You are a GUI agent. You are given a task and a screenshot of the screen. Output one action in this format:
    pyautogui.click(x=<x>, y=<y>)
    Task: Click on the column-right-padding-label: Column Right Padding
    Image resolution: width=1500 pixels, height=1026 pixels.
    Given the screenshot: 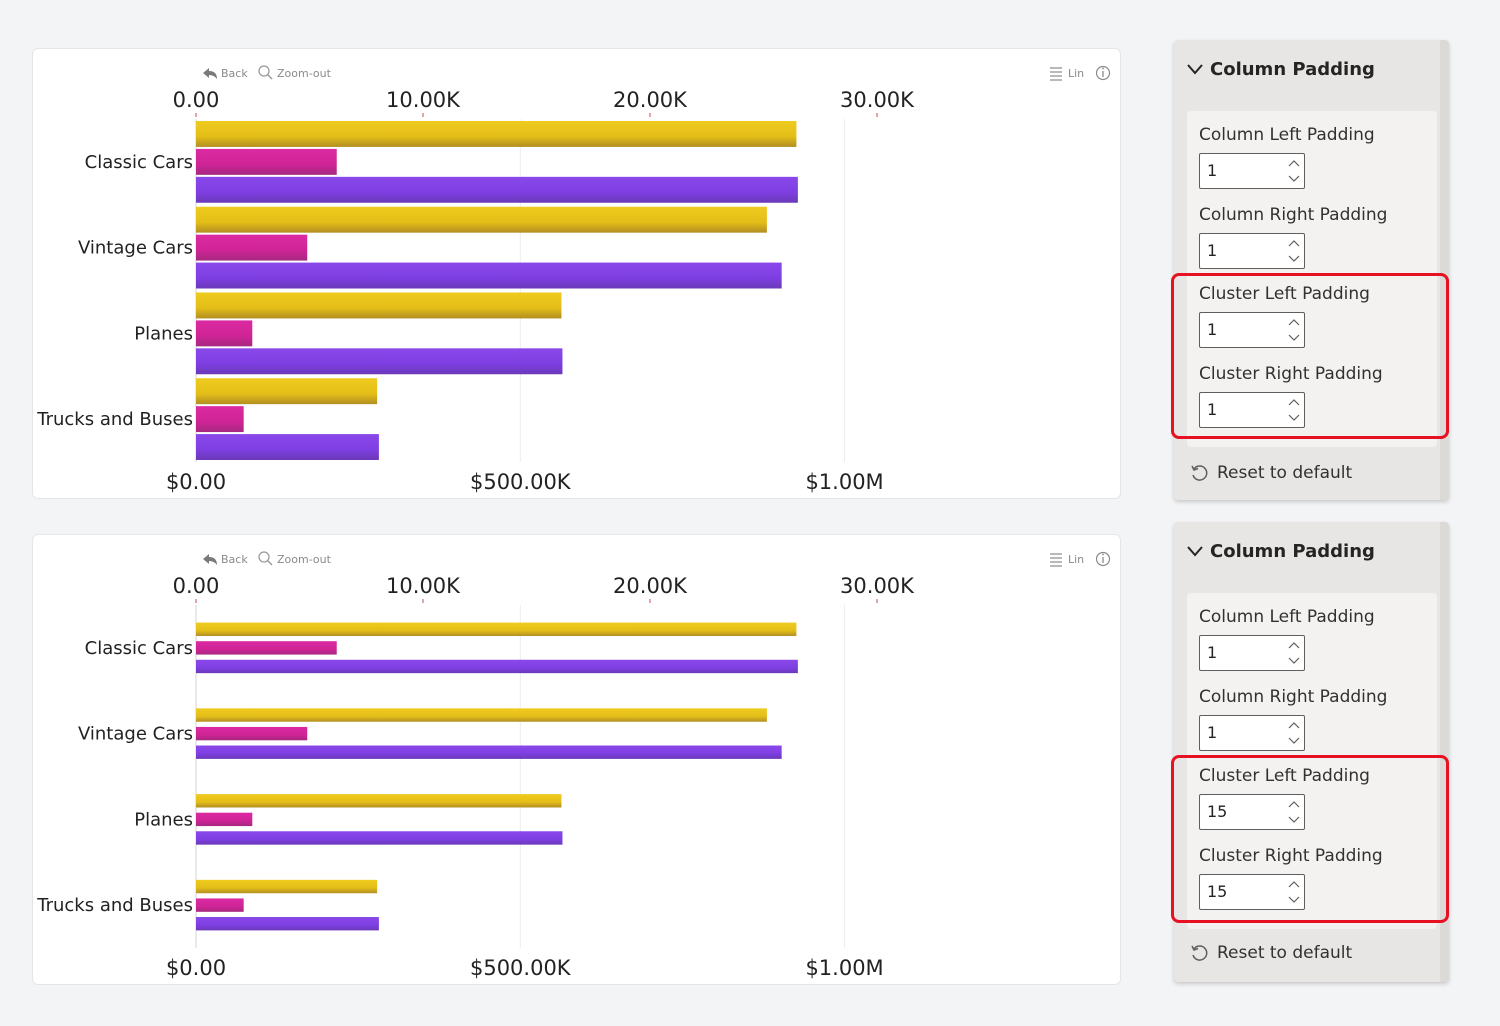 What is the action you would take?
    pyautogui.click(x=1293, y=215)
    